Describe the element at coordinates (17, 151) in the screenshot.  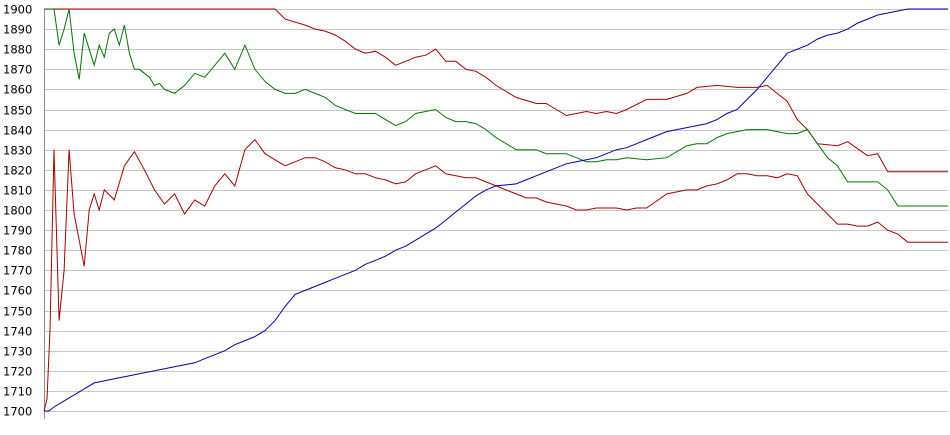
I see `y-tick-label: 1830` at that location.